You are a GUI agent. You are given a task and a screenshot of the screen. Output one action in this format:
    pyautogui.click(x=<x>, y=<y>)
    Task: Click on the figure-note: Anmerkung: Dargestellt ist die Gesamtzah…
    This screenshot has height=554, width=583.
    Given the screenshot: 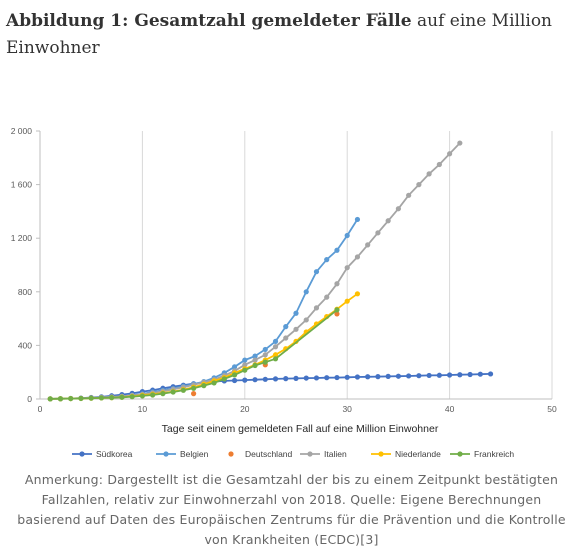 What is the action you would take?
    pyautogui.click(x=291, y=509)
    